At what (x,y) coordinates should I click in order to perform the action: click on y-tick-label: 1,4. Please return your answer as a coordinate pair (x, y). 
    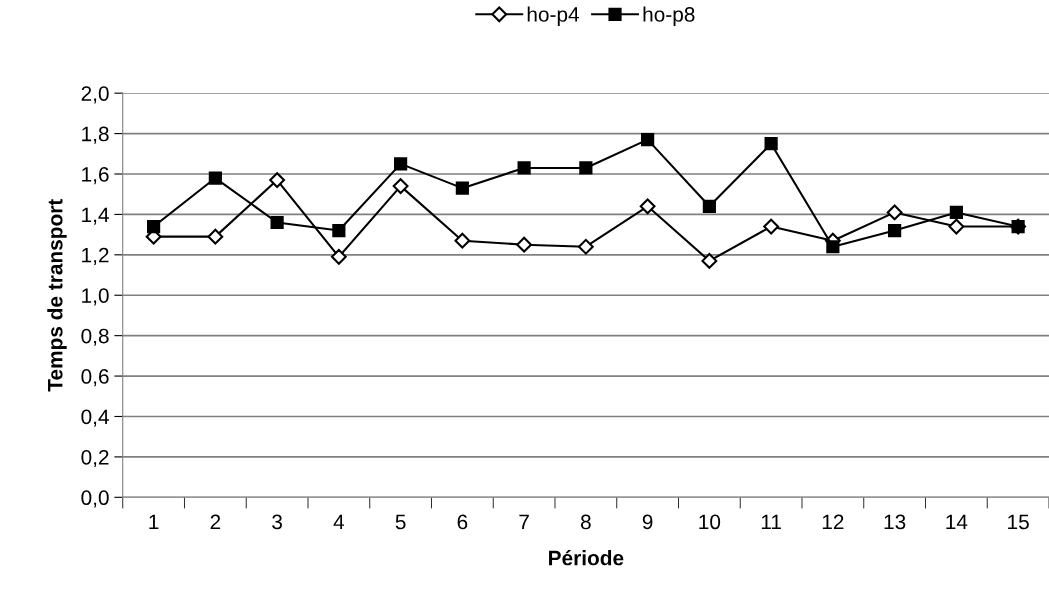
    Looking at the image, I should click on (95, 216).